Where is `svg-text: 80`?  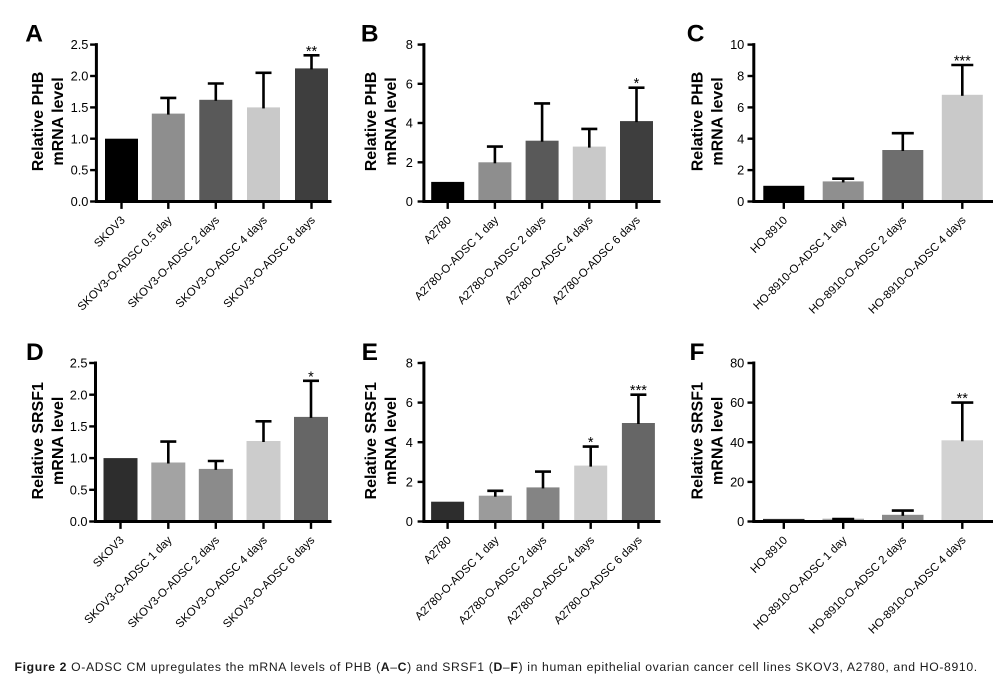
svg-text: 80 is located at coordinates (737, 363).